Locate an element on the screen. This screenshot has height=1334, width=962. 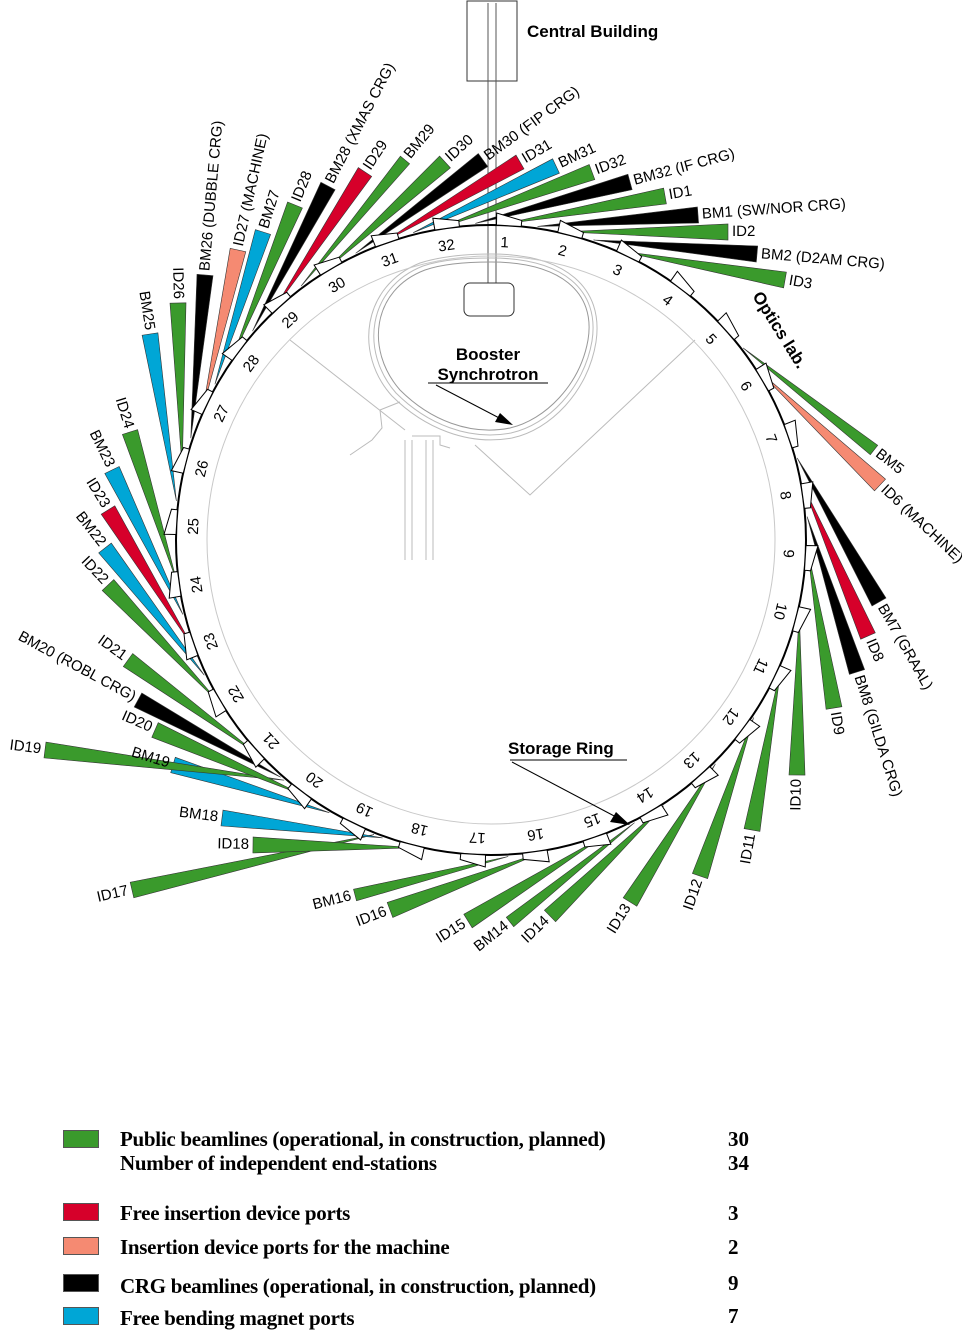
storage-ring-label: Storage Ring is located at coordinates (561, 748).